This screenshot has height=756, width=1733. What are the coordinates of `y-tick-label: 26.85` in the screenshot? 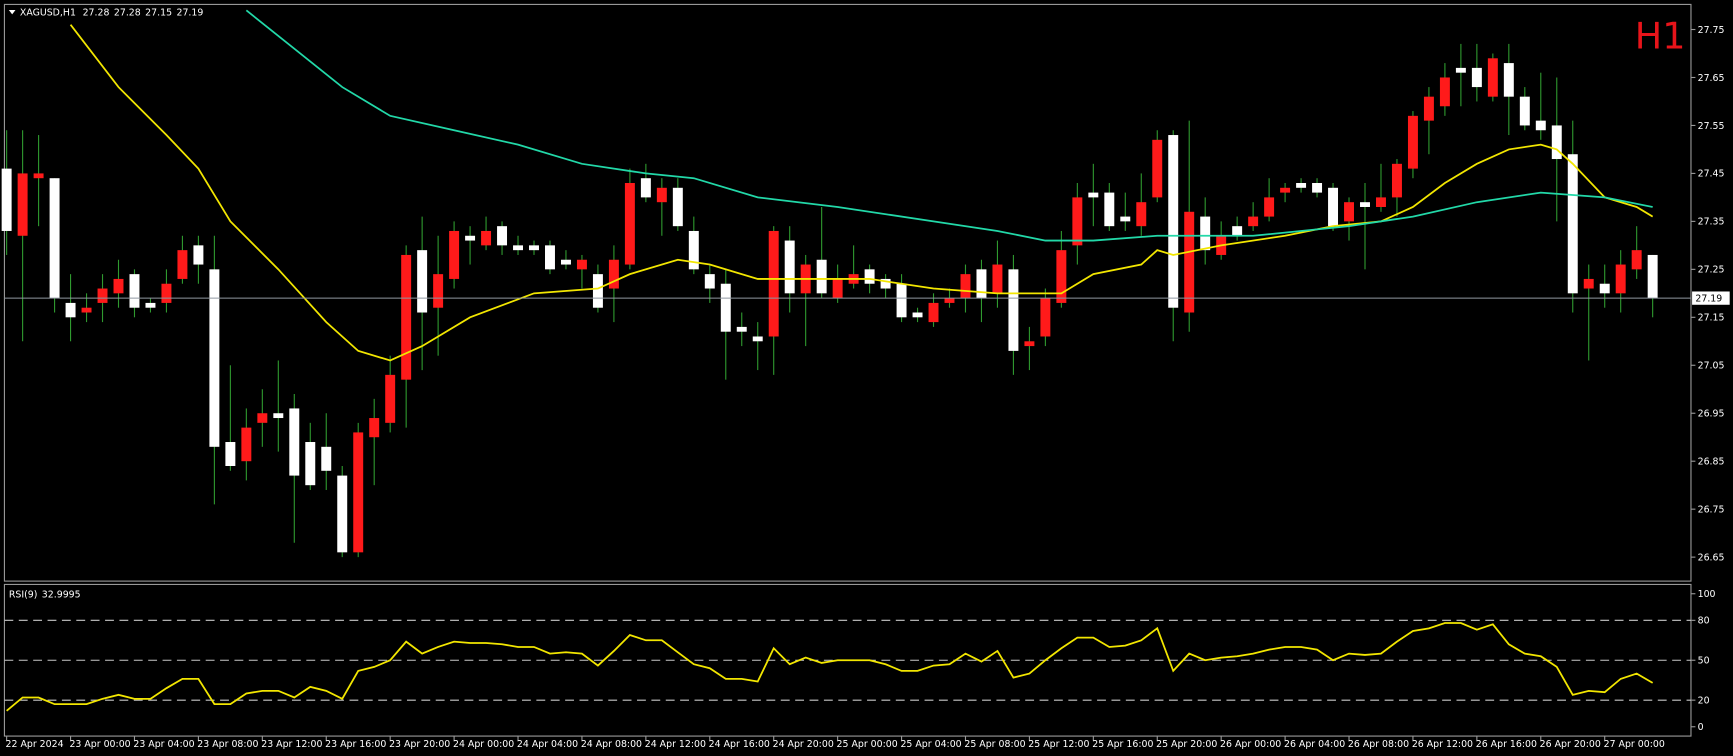 It's located at (1711, 462).